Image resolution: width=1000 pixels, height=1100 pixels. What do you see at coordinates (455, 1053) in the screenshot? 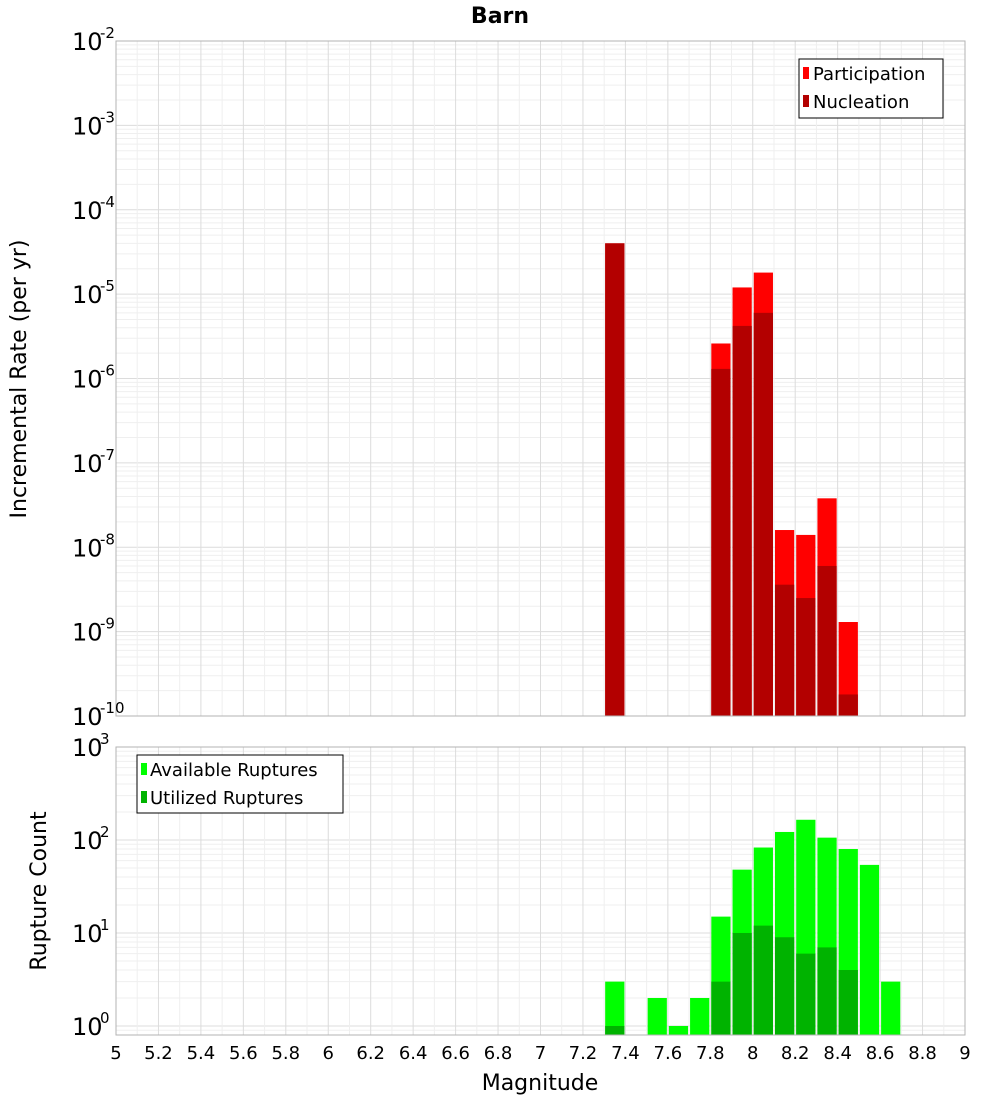
I see `x-tick-label: 6.6` at bounding box center [455, 1053].